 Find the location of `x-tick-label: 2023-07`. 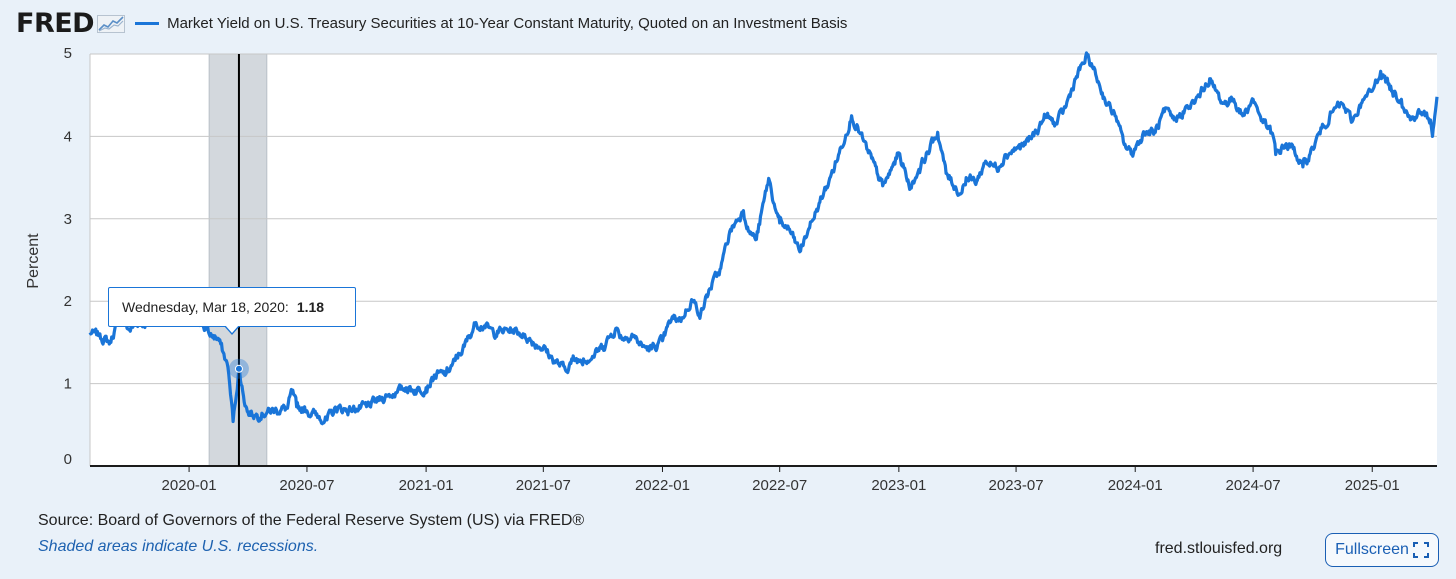

x-tick-label: 2023-07 is located at coordinates (1016, 485).